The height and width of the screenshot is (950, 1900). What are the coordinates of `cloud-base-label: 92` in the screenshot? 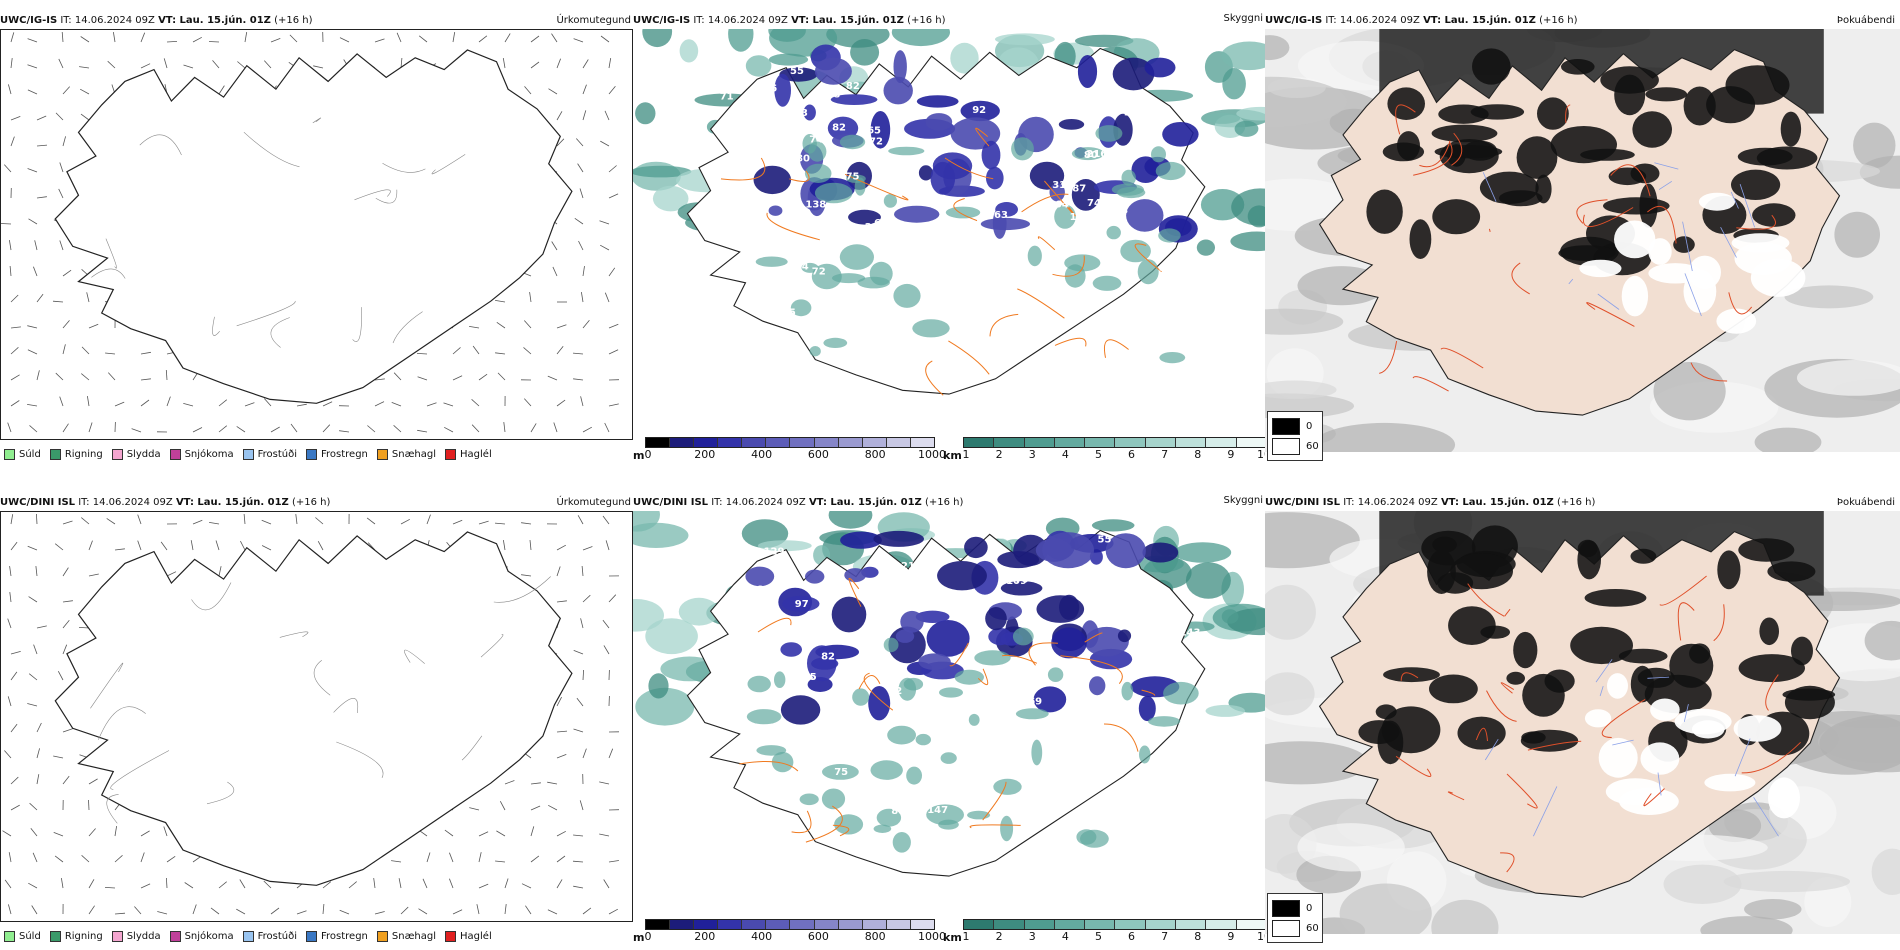 It's located at (979, 110).